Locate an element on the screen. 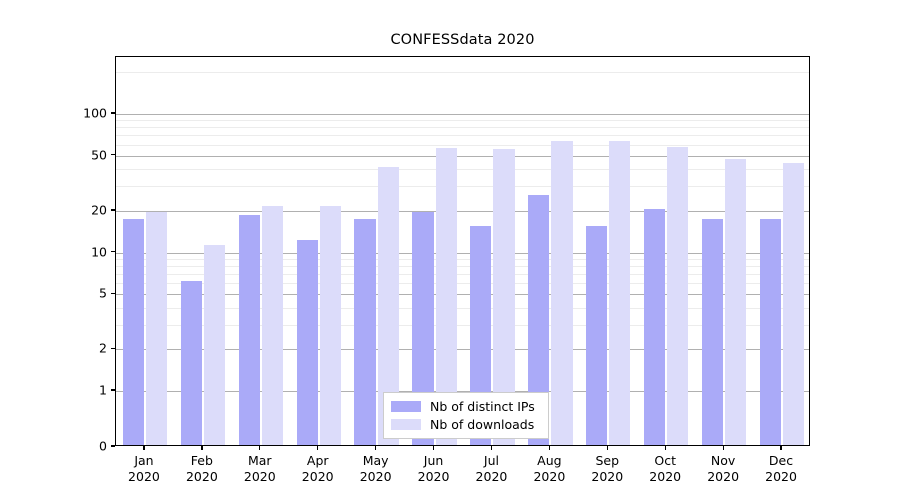 The height and width of the screenshot is (500, 900). bar-apr-distinct-ips is located at coordinates (307, 342).